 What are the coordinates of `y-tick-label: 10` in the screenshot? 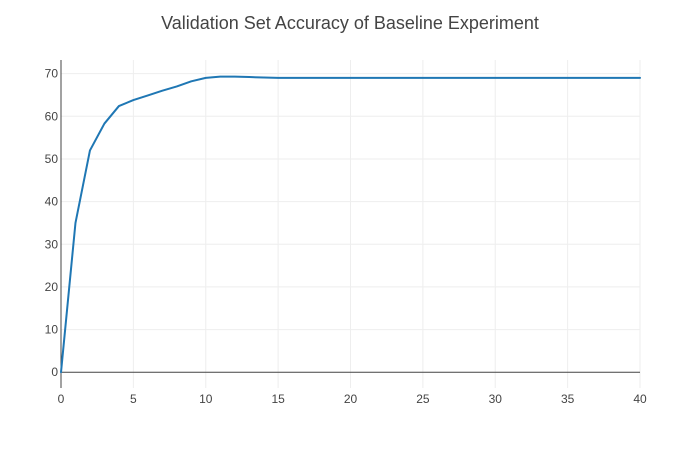 It's located at (52, 330).